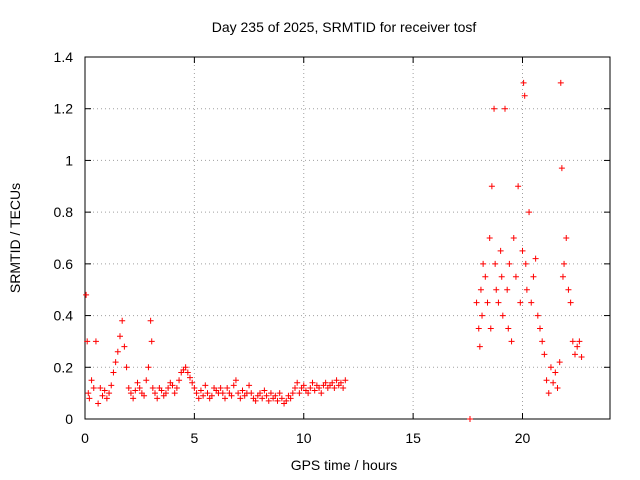 This screenshot has width=640, height=480. I want to click on x-tick-label: 10, so click(304, 438).